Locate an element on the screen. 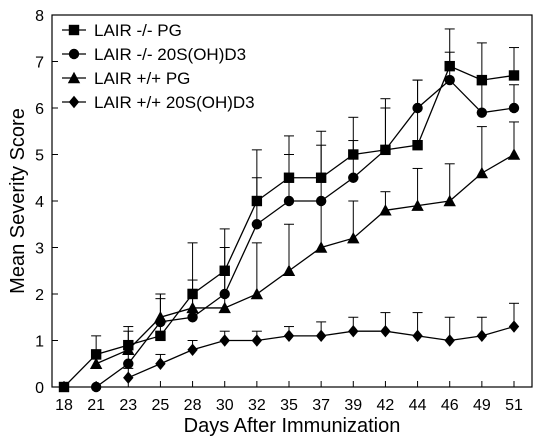 The width and height of the screenshot is (550, 443). x-tick-label: 28 is located at coordinates (193, 405).